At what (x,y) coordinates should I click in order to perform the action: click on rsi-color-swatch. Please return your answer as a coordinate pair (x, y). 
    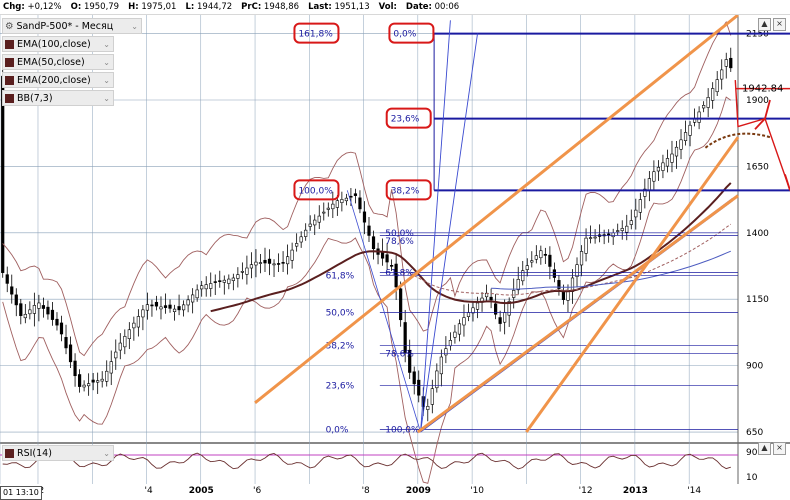
    Looking at the image, I should click on (9, 453).